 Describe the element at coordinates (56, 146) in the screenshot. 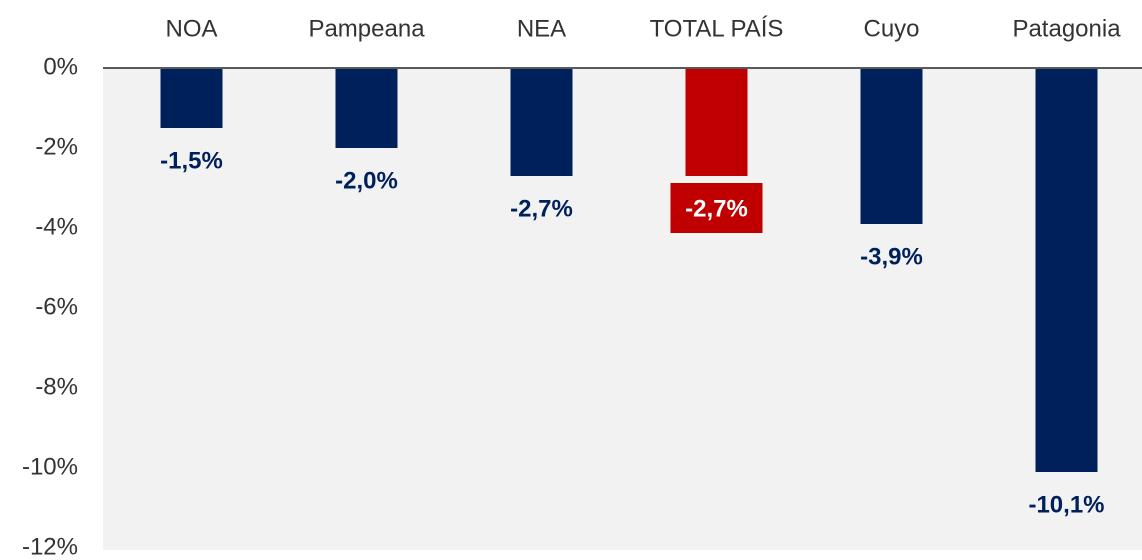

I see `y-tick-label: -2%` at that location.